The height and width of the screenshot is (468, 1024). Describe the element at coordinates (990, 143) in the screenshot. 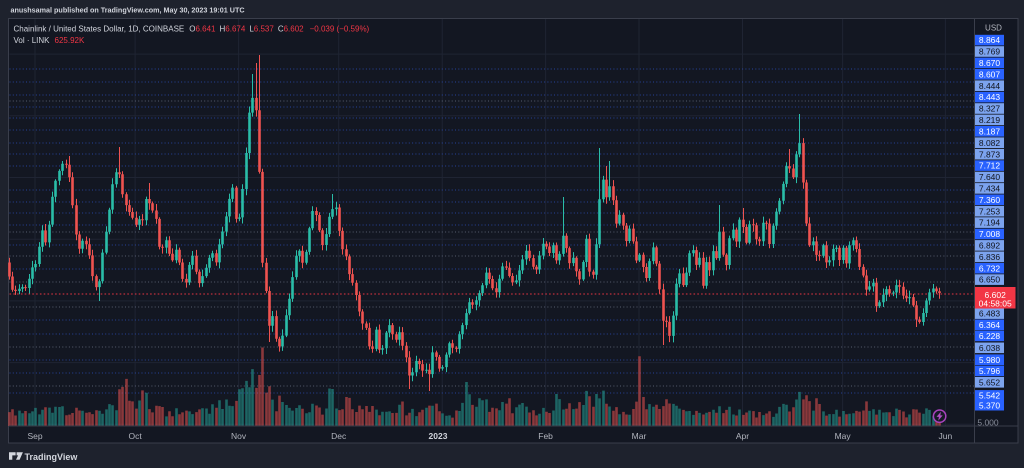

I see `svg-text: 8.082` at that location.